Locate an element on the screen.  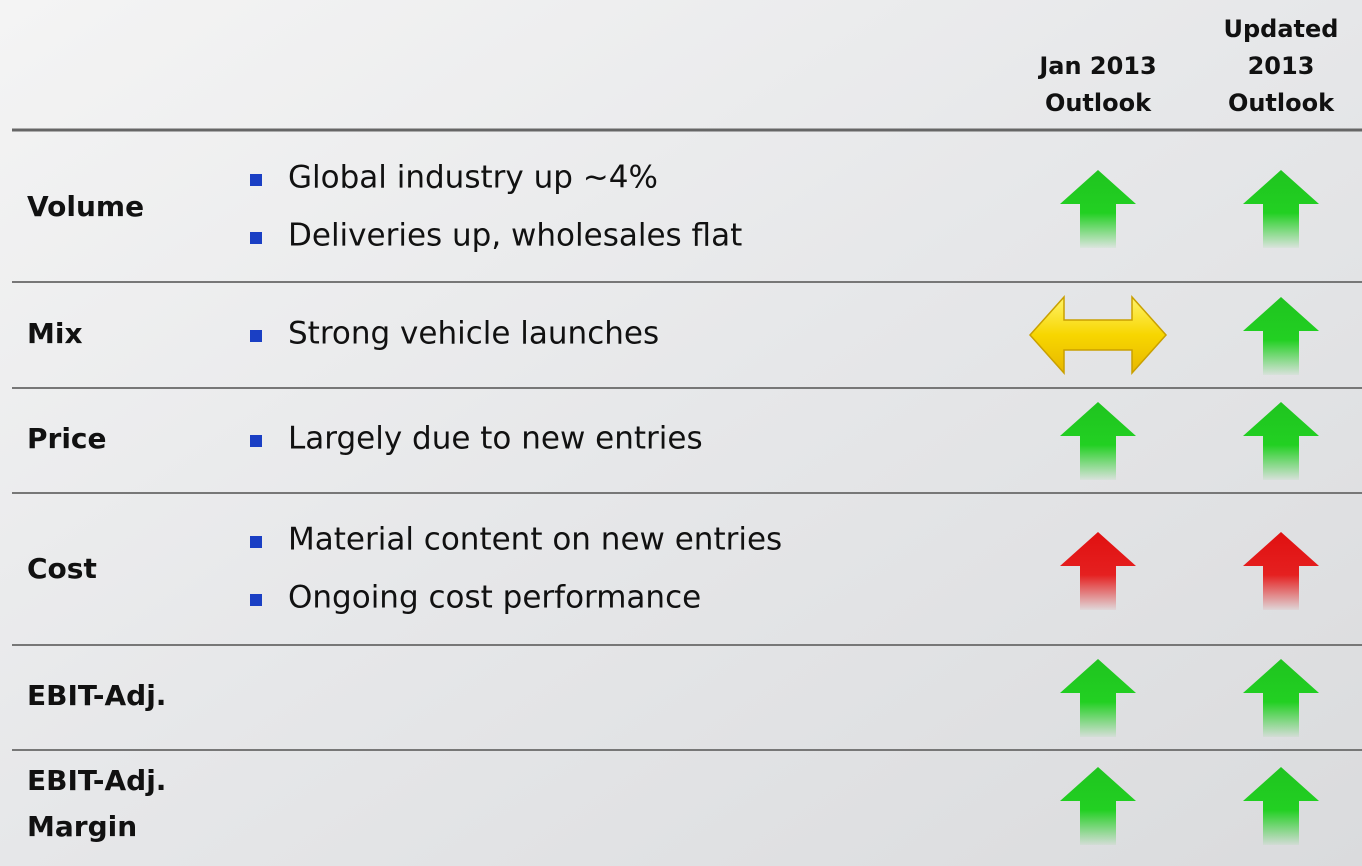
column-header: Jan 2013 is located at coordinates (1096, 66).